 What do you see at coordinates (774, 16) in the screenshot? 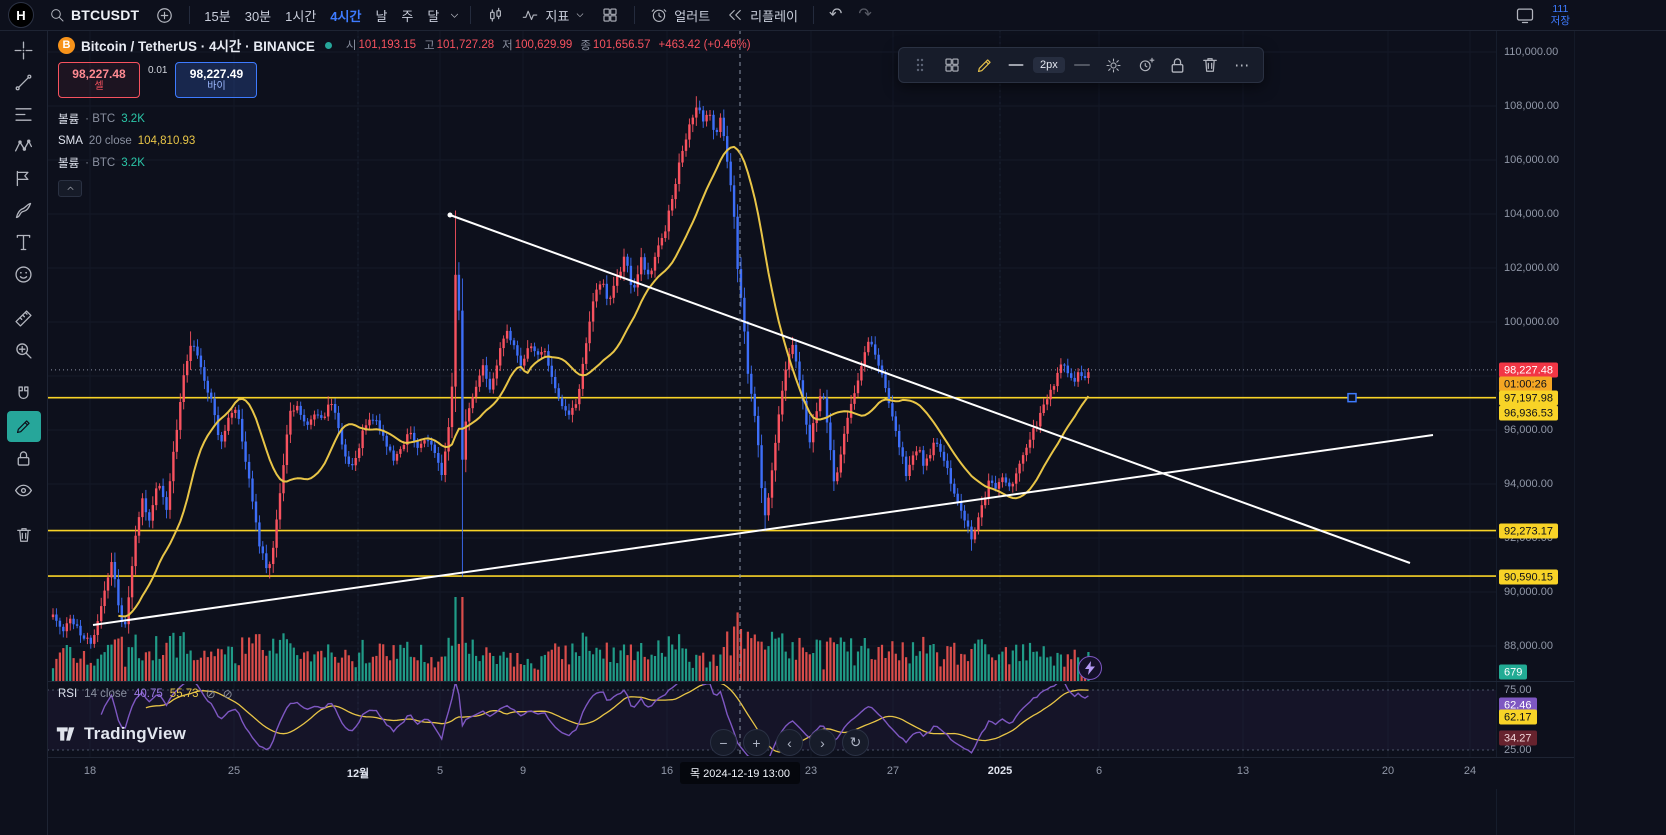
I see `replay-label: 리플레이` at bounding box center [774, 16].